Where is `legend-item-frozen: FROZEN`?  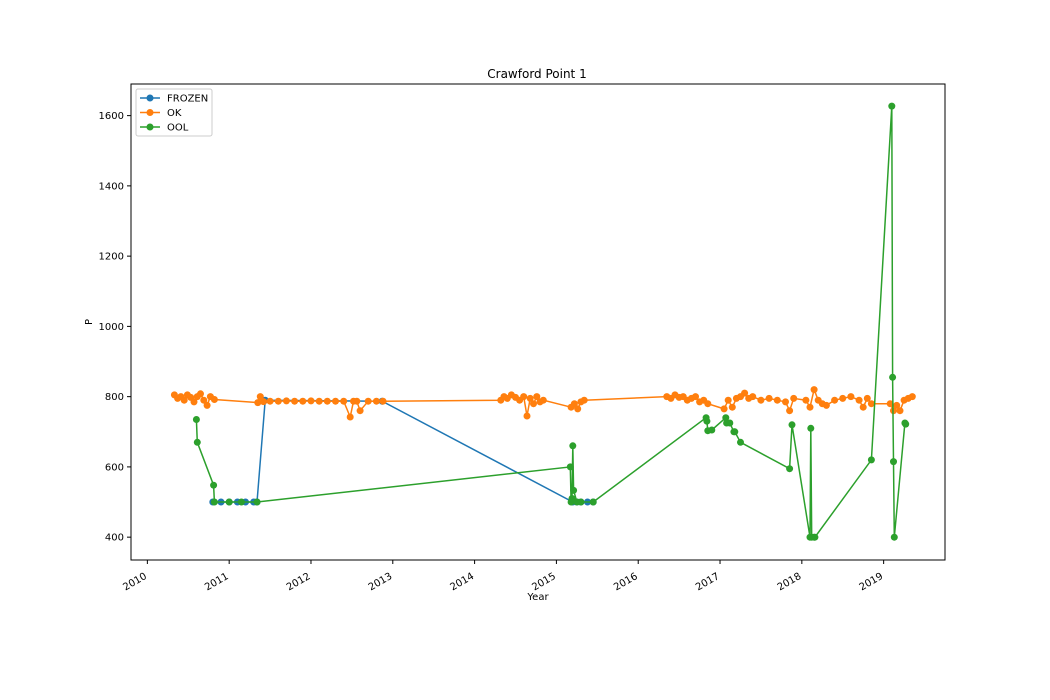 legend-item-frozen: FROZEN is located at coordinates (174, 99).